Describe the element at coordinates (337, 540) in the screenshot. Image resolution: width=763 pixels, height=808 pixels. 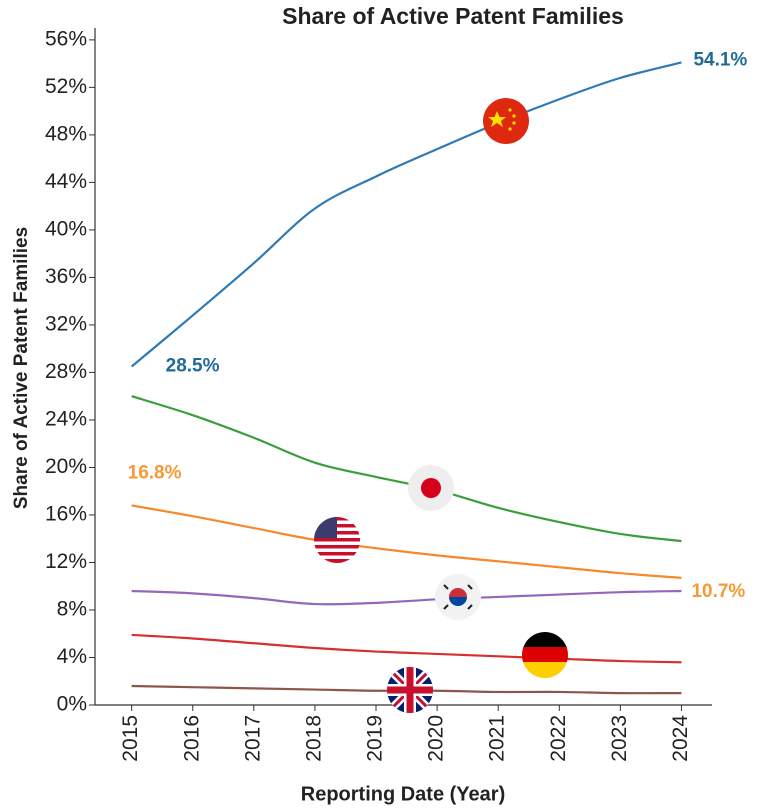
I see `flag-usa` at that location.